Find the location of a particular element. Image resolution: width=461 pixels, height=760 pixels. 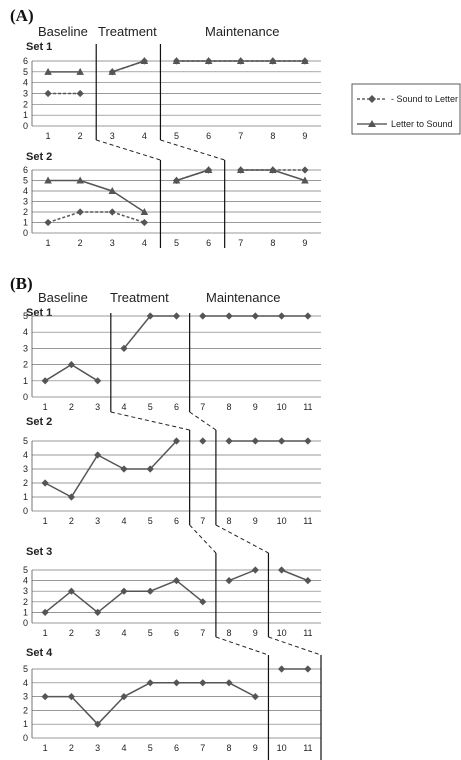

legend-box is located at coordinates (406, 109).